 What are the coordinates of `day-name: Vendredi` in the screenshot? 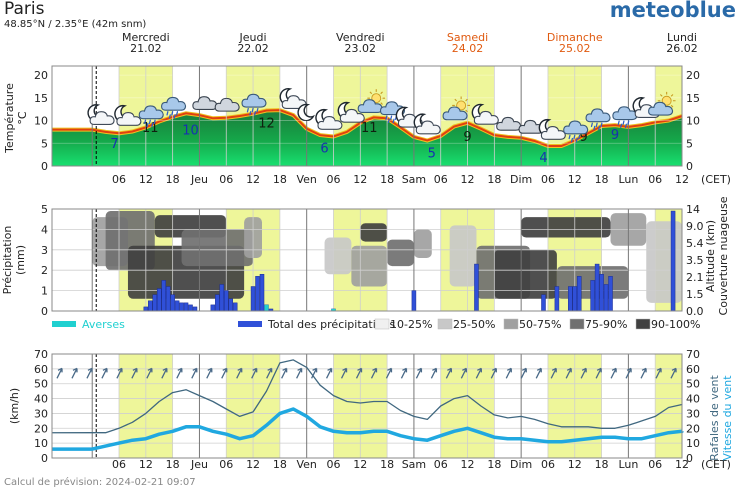 It's located at (360, 37).